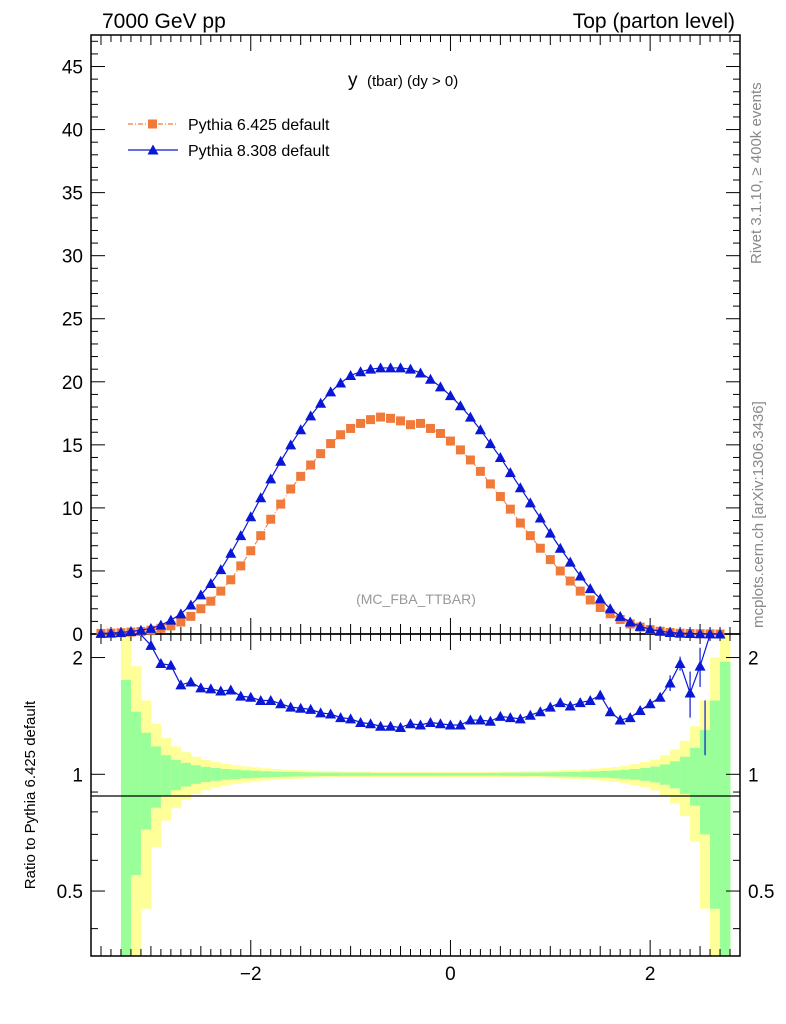  Describe the element at coordinates (756, 173) in the screenshot. I see `rivet-label: Rivet 3.1.10, ≥ 400k events` at that location.